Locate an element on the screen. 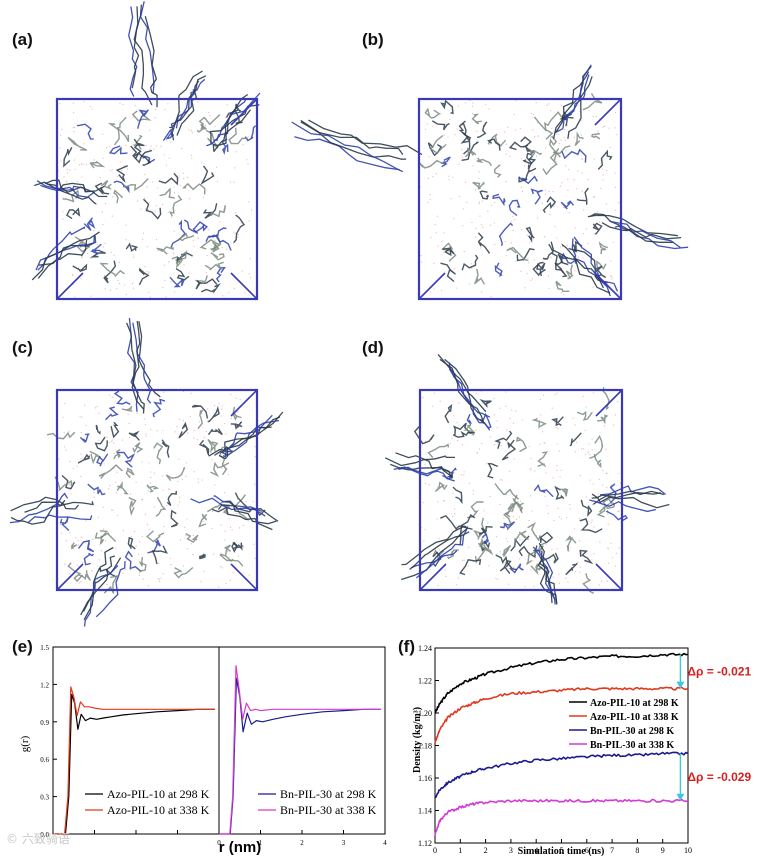 The image size is (764, 856). y-tick-label: 1.22 is located at coordinates (425, 681).